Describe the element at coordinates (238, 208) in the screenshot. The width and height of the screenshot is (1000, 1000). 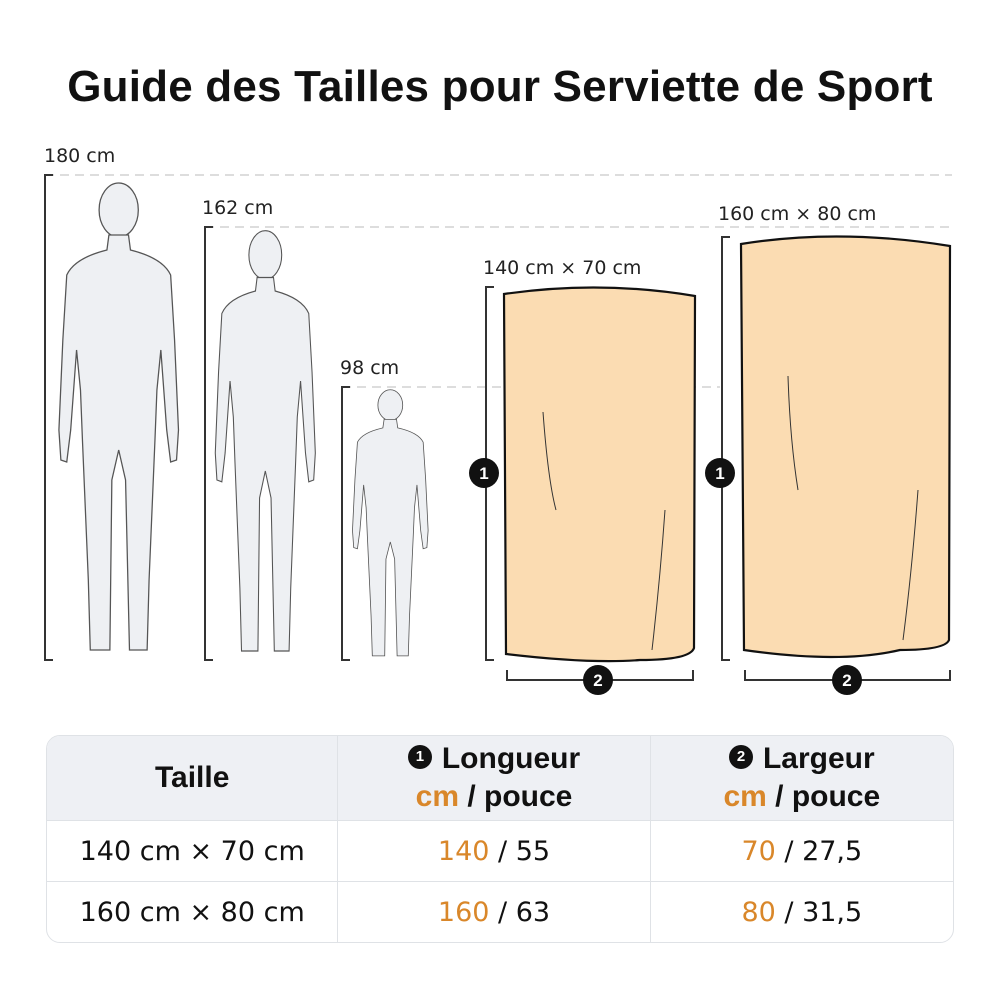
I see `woman-height-label: 162 cm` at that location.